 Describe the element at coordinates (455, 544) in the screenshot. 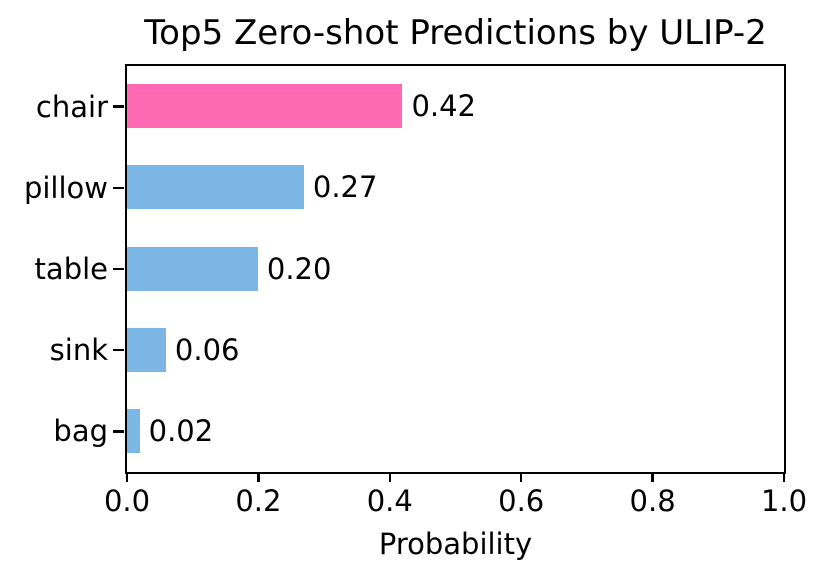

I see `x-axis-label: Probability` at that location.